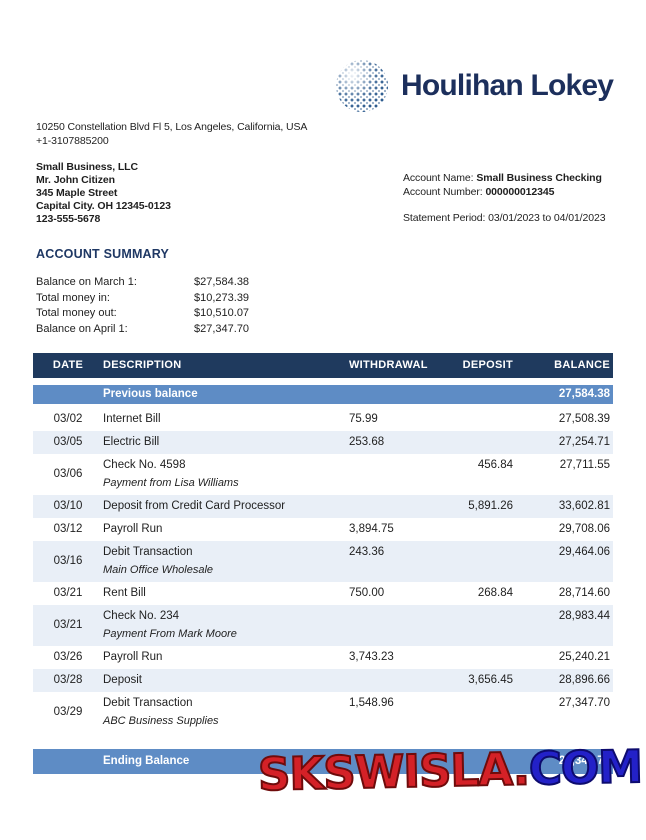  What do you see at coordinates (68, 560) in the screenshot?
I see `transaction-date: 03/16` at bounding box center [68, 560].